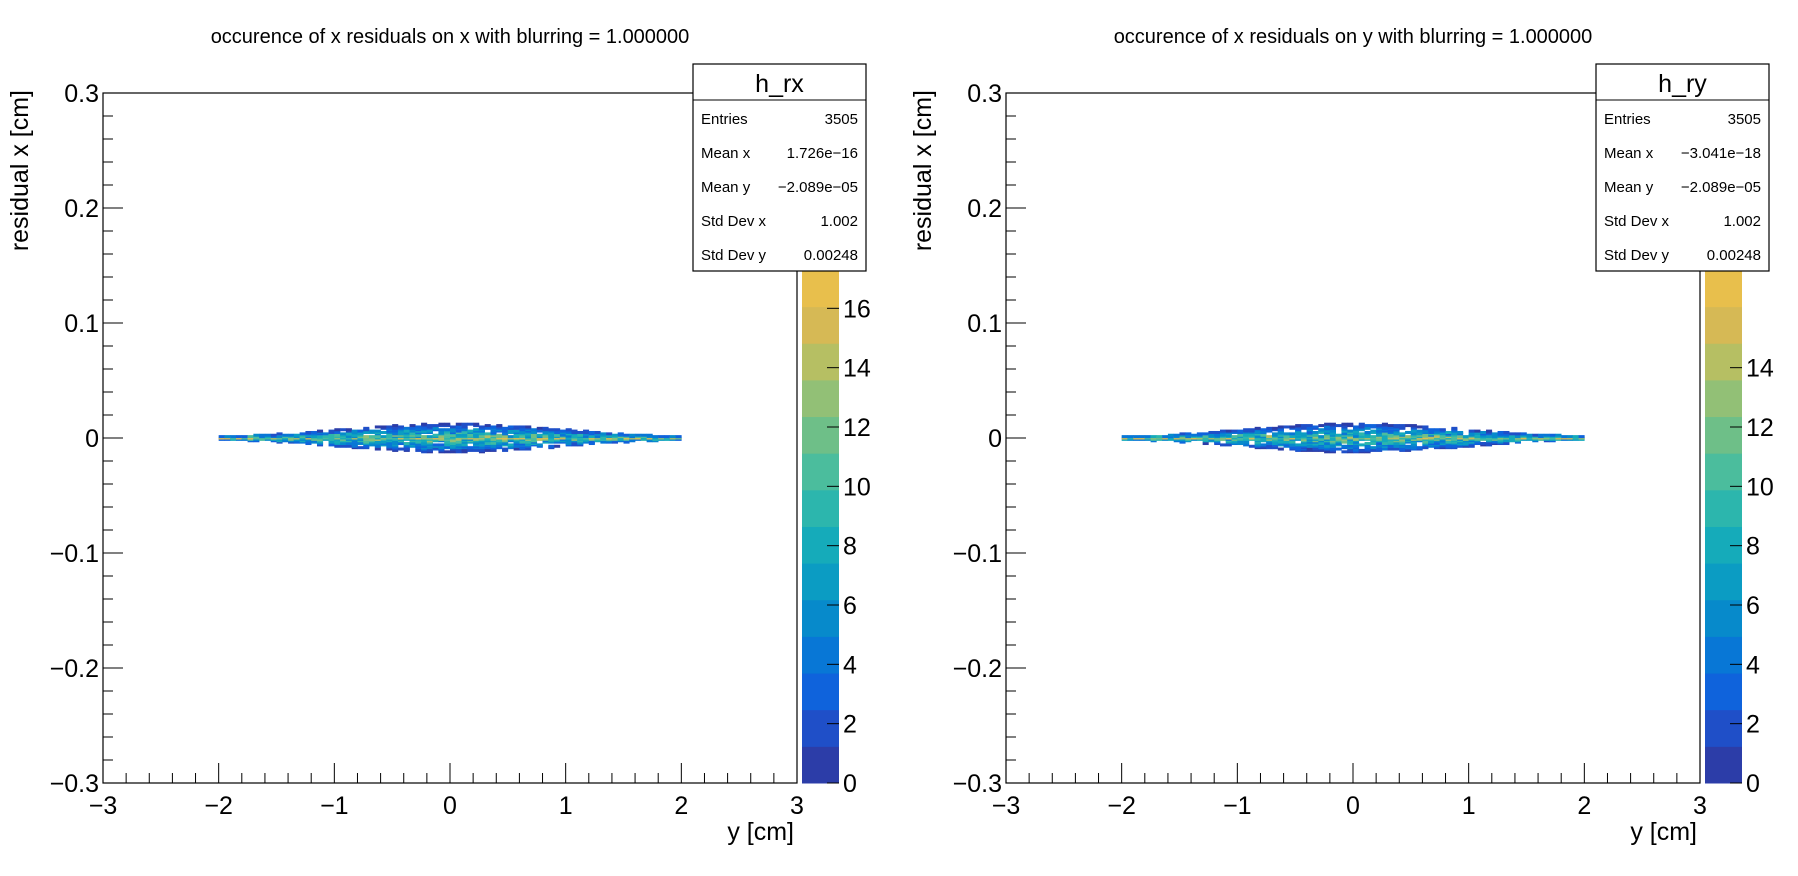  What do you see at coordinates (681, 806) in the screenshot?
I see `x-tick-label: 2` at bounding box center [681, 806].